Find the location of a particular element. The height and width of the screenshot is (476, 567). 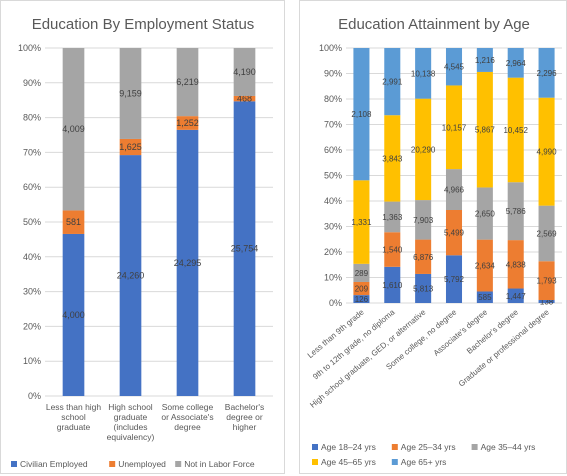

data-label: 2,650 is located at coordinates (485, 214).